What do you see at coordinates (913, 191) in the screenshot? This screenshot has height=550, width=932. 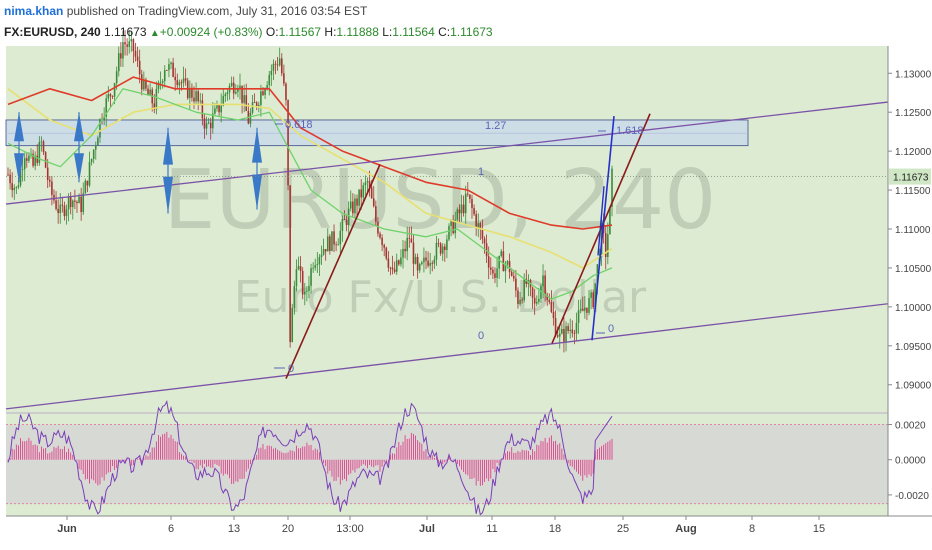 I see `price-tick-label: 1.11500` at bounding box center [913, 191].